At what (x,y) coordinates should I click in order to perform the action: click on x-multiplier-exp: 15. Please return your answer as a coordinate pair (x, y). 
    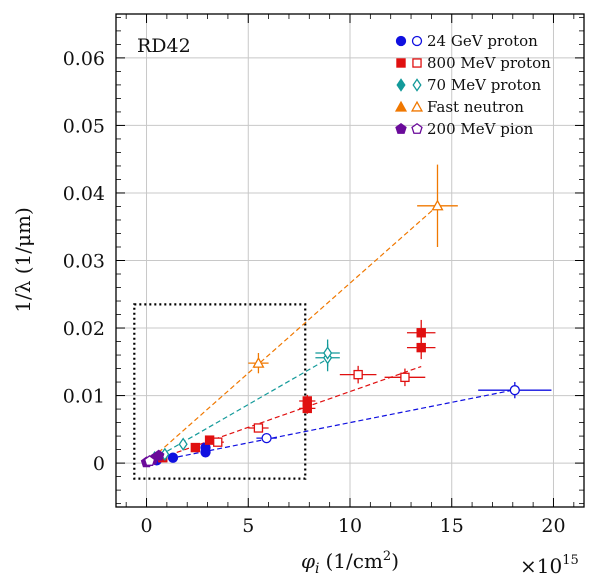
    Looking at the image, I should click on (570, 560).